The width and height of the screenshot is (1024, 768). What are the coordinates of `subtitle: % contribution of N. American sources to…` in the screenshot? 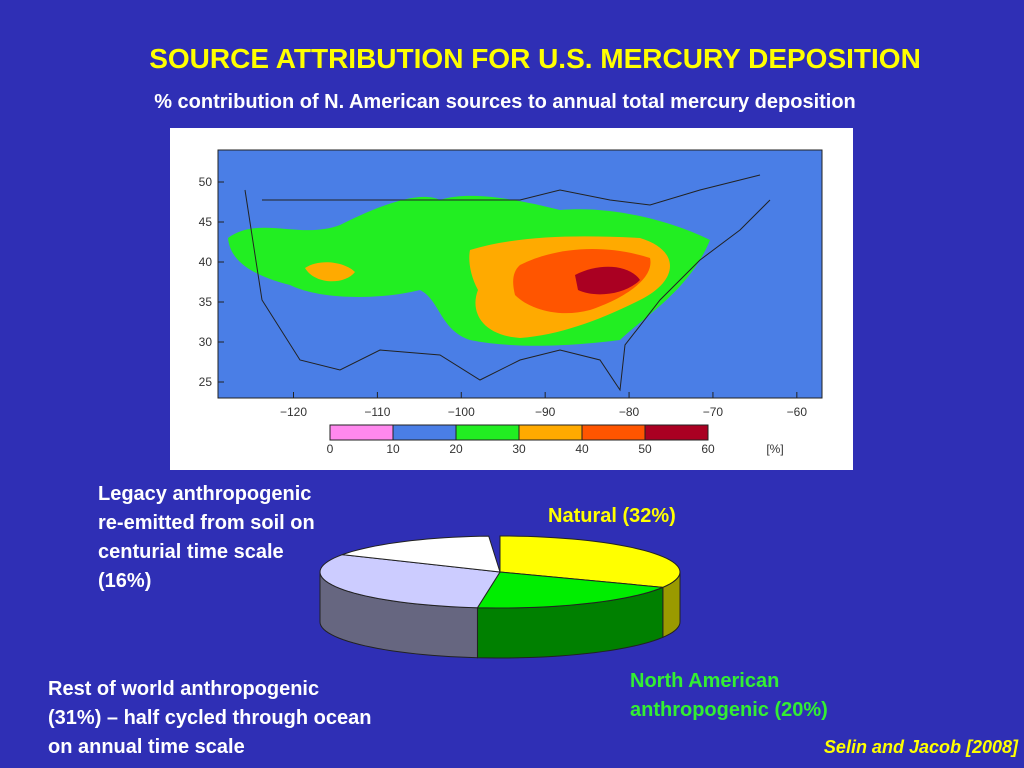 It's located at (505, 102).